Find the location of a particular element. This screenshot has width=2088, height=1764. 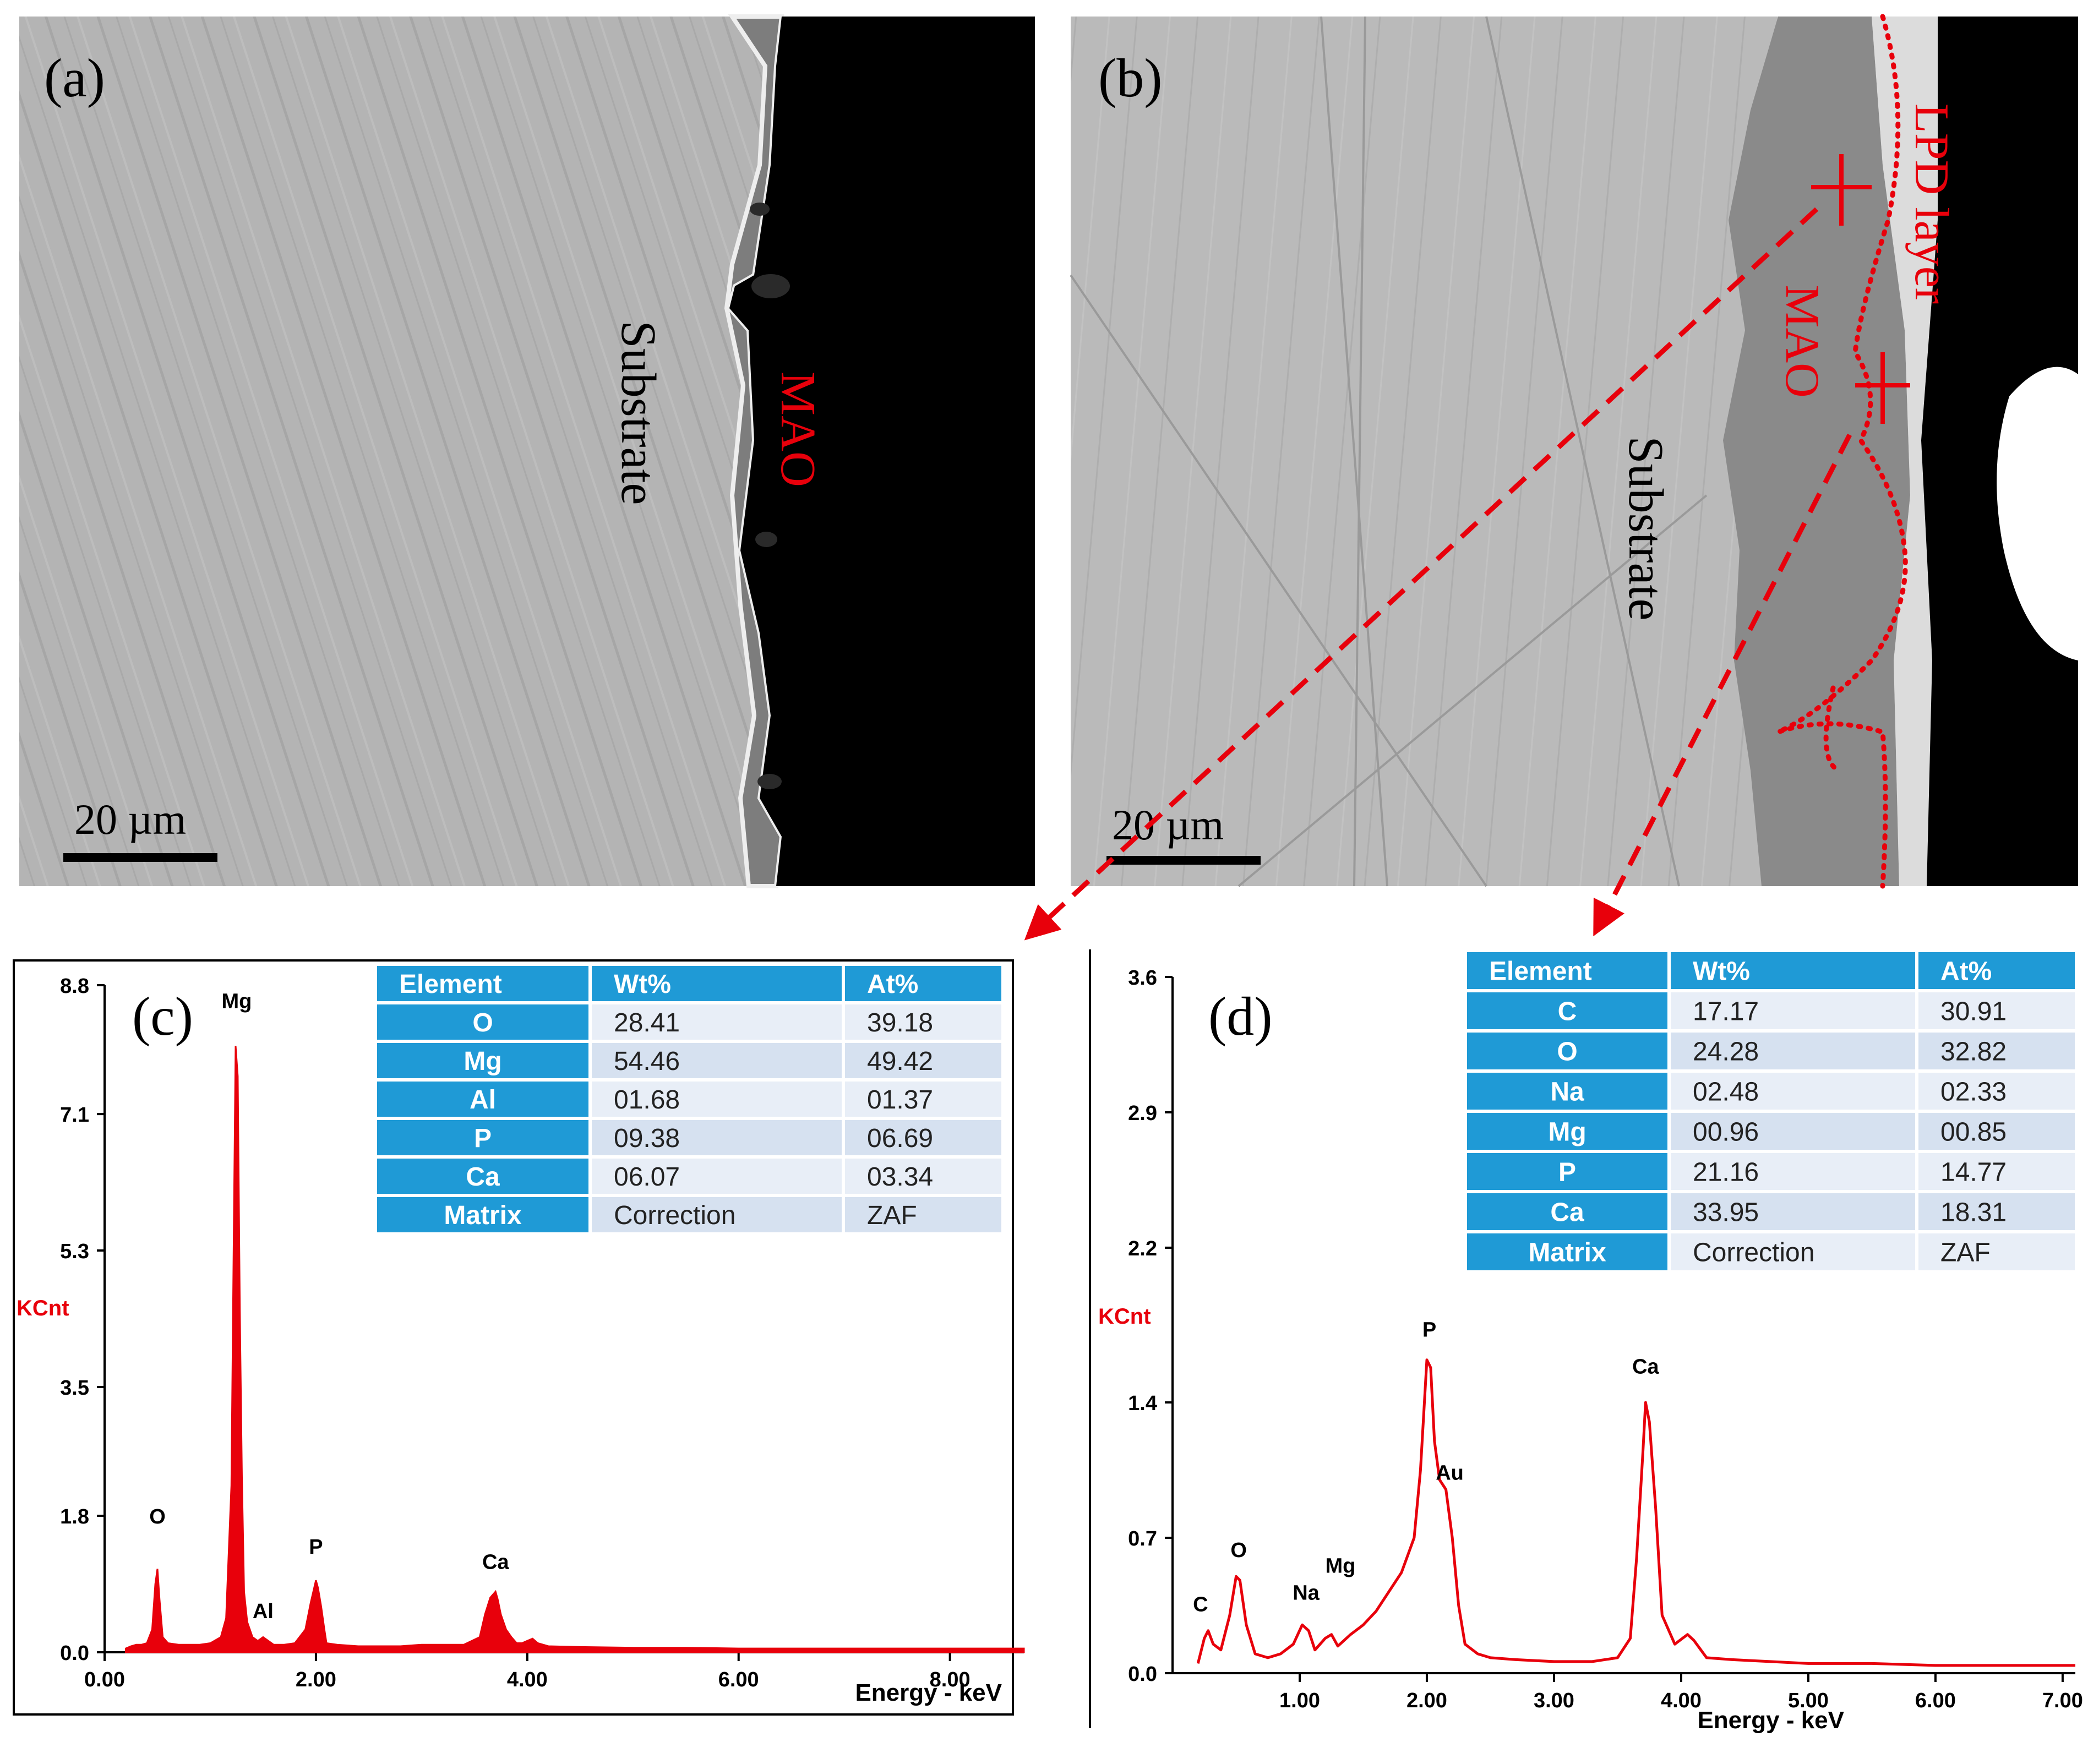

table-cell-text: Ca is located at coordinates (483, 1177).